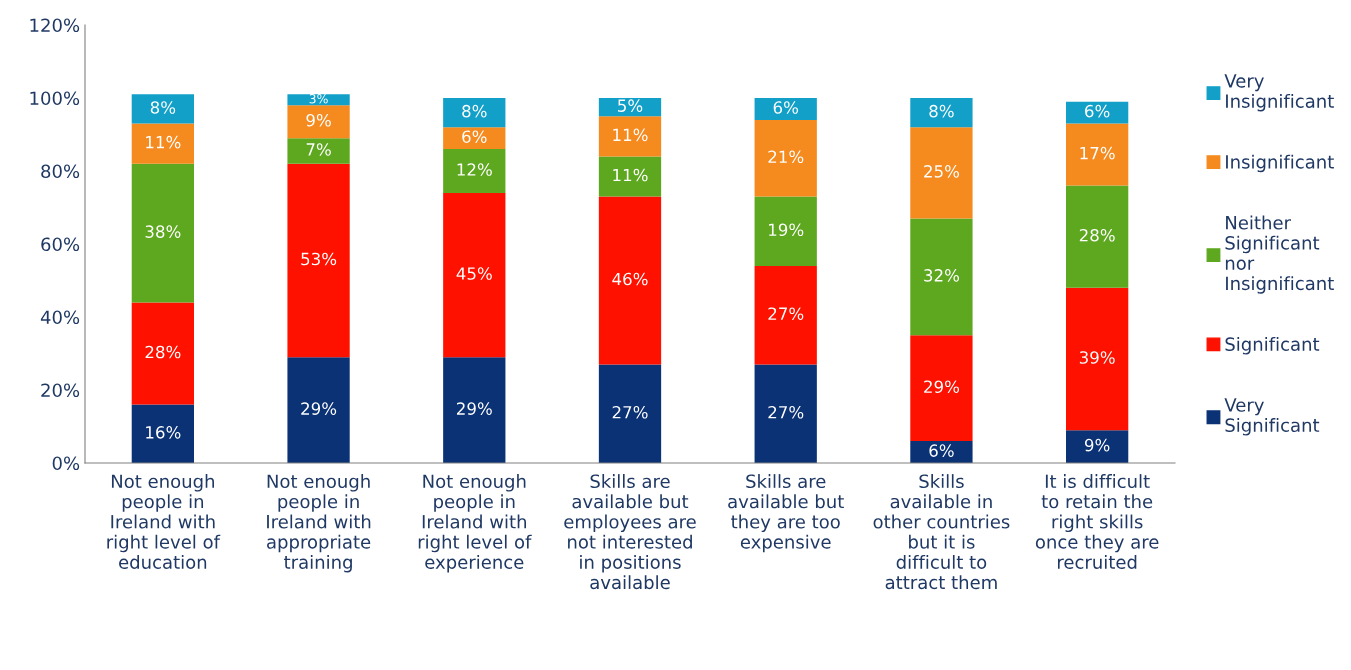 This screenshot has height=670, width=1351. Describe the element at coordinates (1279, 254) in the screenshot. I see `legend-label: Neither Significant nor Insignificant` at that location.